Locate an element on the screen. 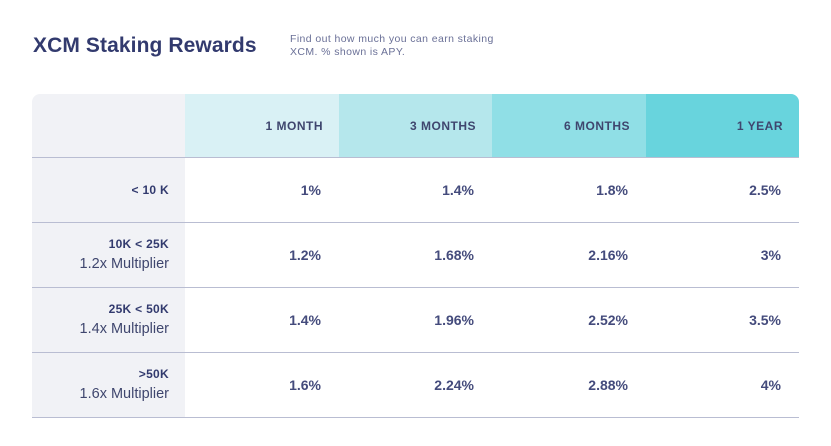  apy-value: 1.6% is located at coordinates (305, 385).